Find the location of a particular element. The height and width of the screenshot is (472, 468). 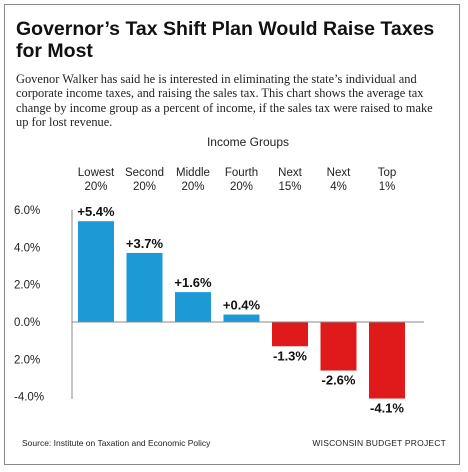

data-label: +3.7% is located at coordinates (145, 243).